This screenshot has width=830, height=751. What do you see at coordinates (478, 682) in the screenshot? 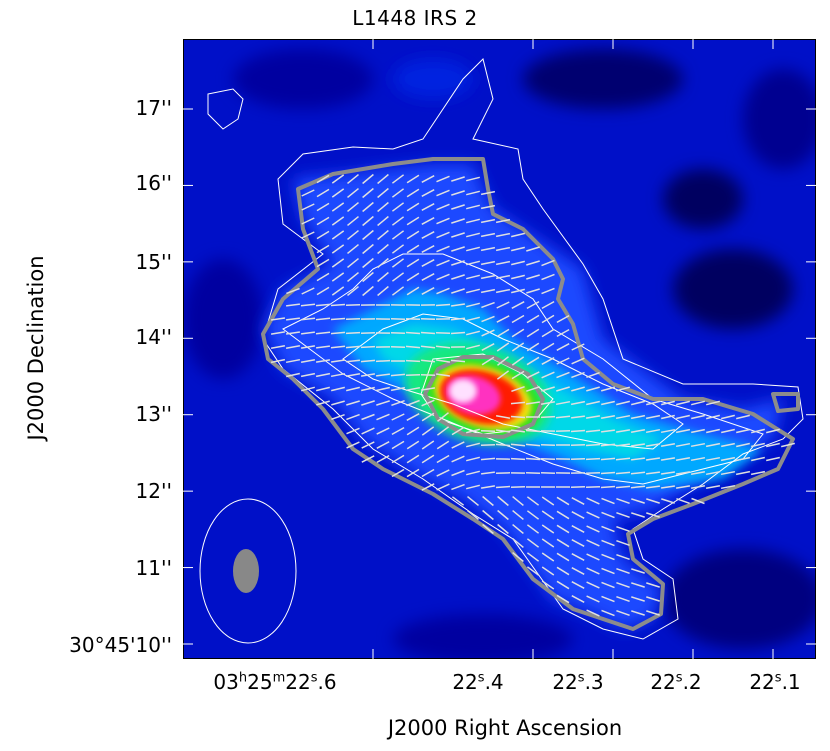
I see `x-tick-label: 22s.4` at bounding box center [478, 682].